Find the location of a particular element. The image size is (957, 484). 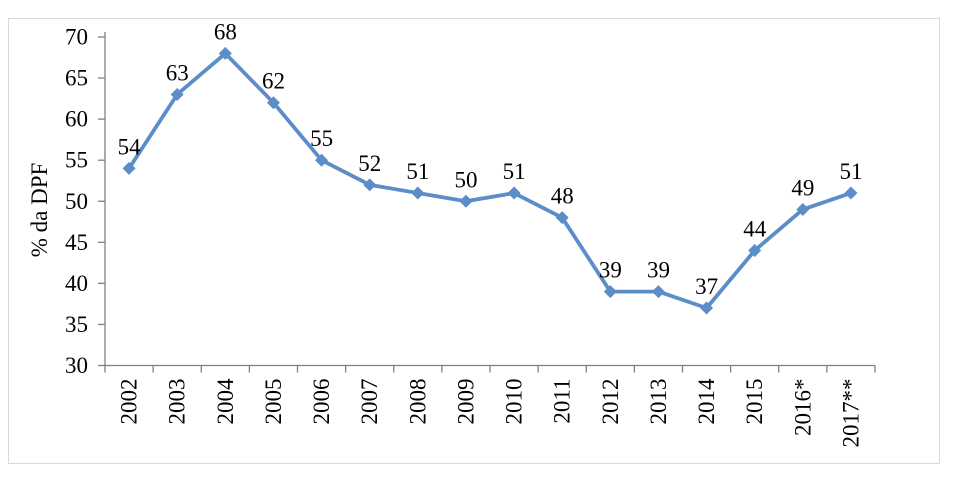

y-tick-label: 45 is located at coordinates (76, 242).